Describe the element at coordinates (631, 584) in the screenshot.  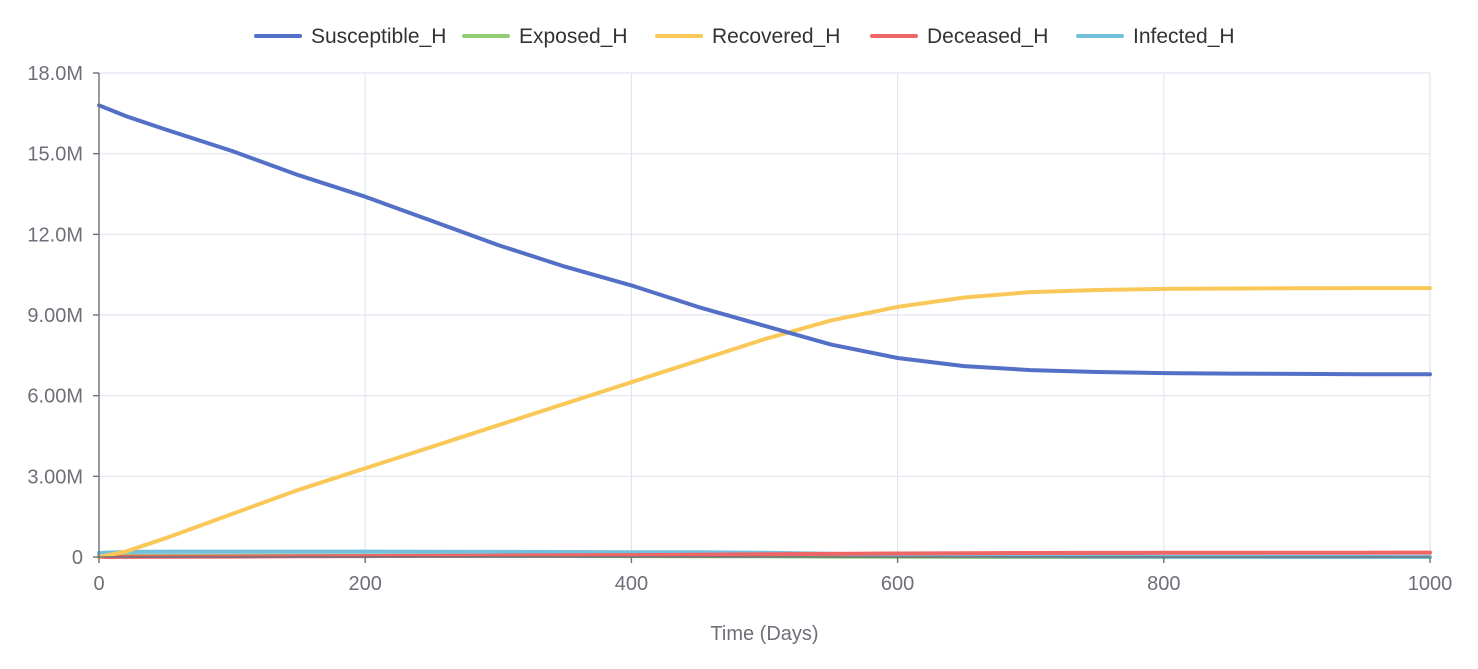
I see `x-tick-label: 400` at that location.